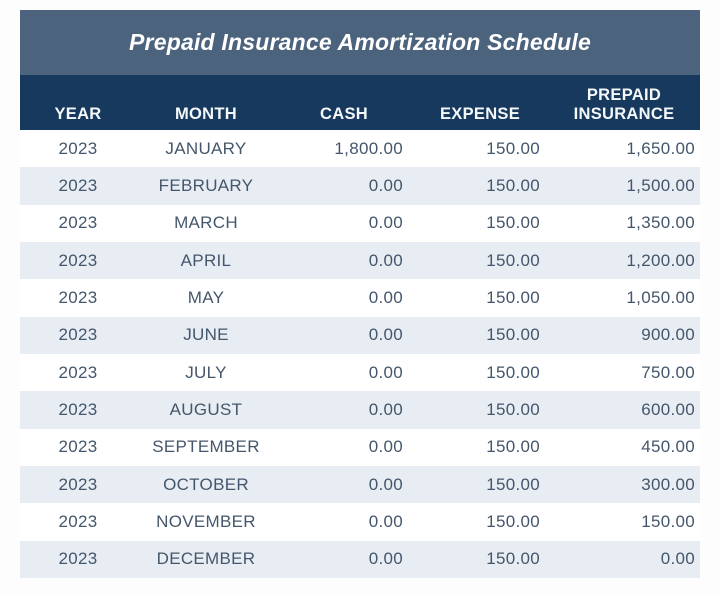  Describe the element at coordinates (660, 148) in the screenshot. I see `prepaid-insurance-cell: 1,650.00` at that location.